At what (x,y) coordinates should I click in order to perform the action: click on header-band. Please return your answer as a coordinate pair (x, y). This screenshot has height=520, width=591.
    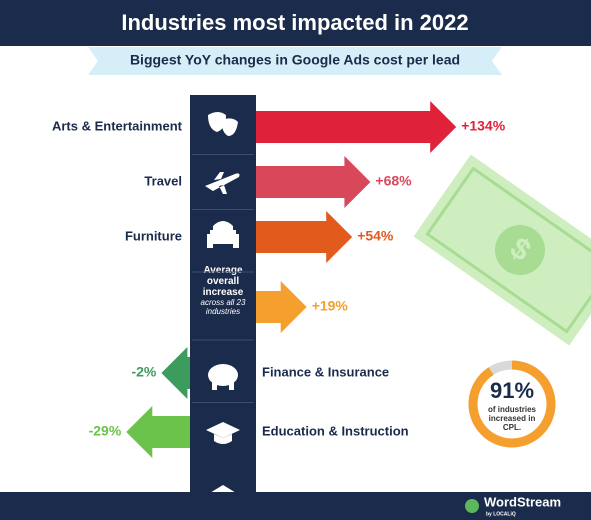
    Looking at the image, I should click on (295, 23).